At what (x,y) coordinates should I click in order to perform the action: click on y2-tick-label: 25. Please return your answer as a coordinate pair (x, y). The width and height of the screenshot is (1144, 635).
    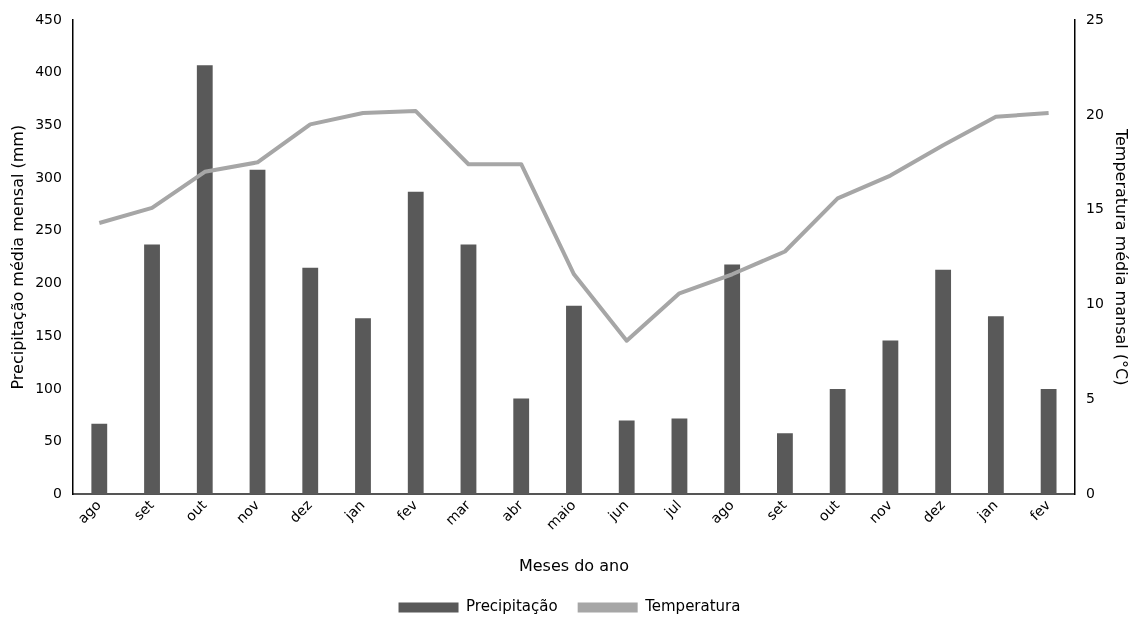
    Looking at the image, I should click on (1094, 18).